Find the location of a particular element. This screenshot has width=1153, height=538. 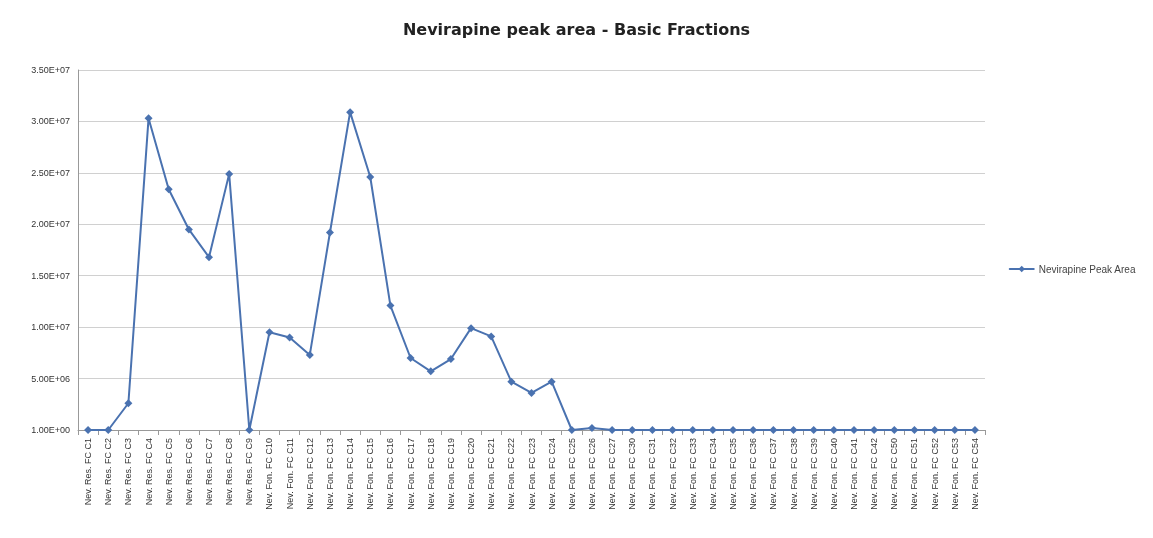

x-tick-label: Nev. Res. FC C1 is located at coordinates (88, 472).